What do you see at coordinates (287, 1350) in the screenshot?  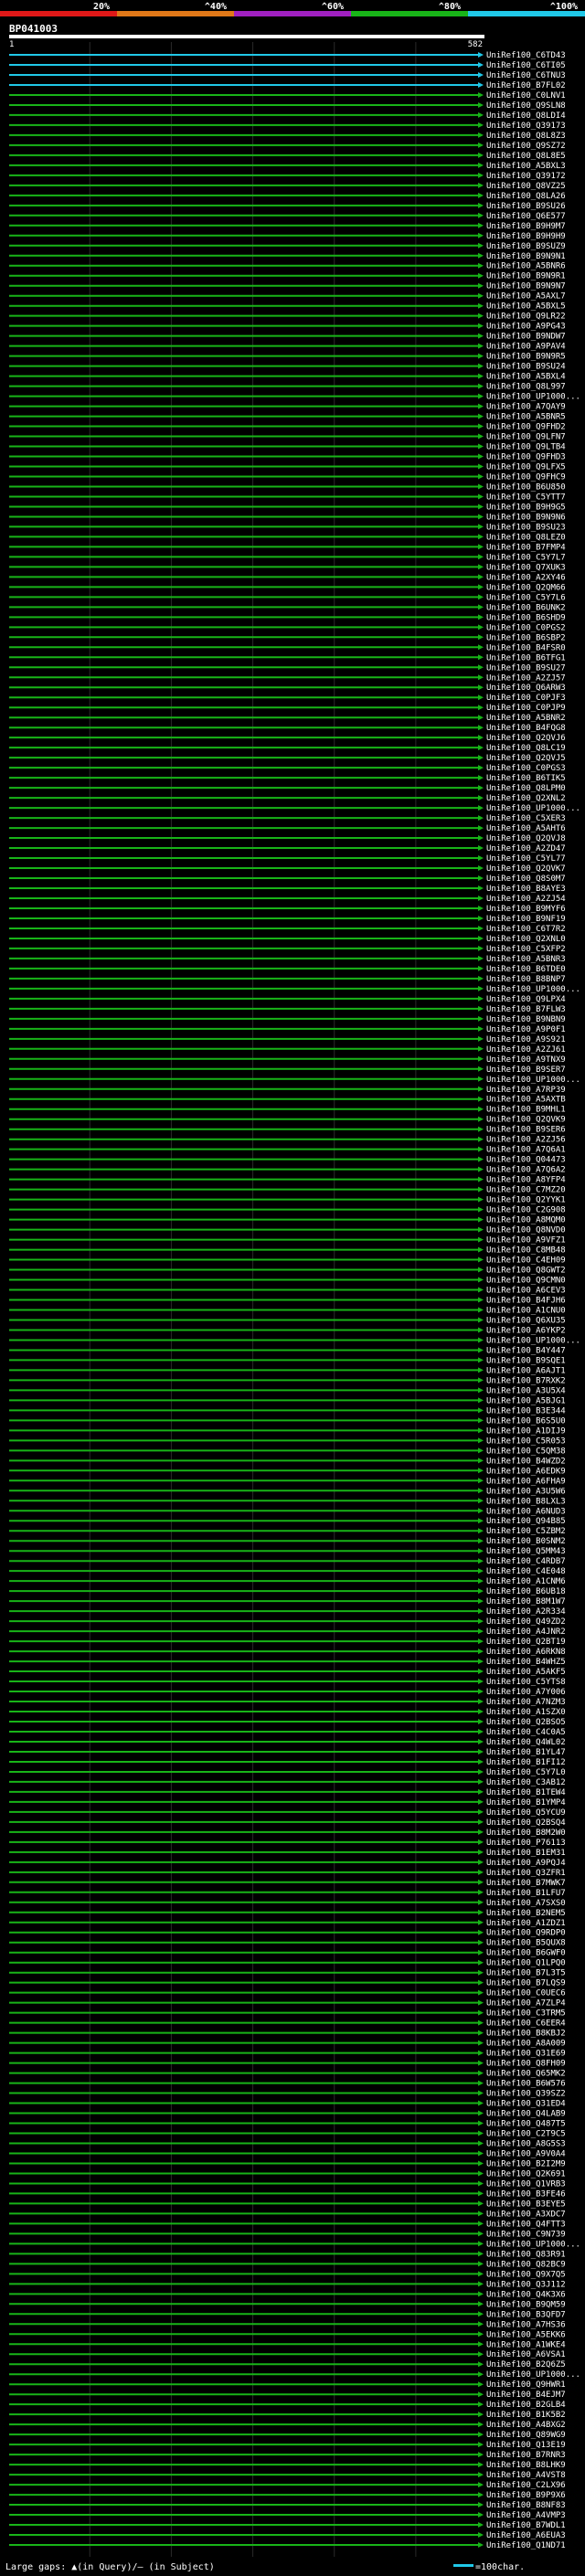 I see `hit-row: UniRef100_B4Y447` at bounding box center [287, 1350].